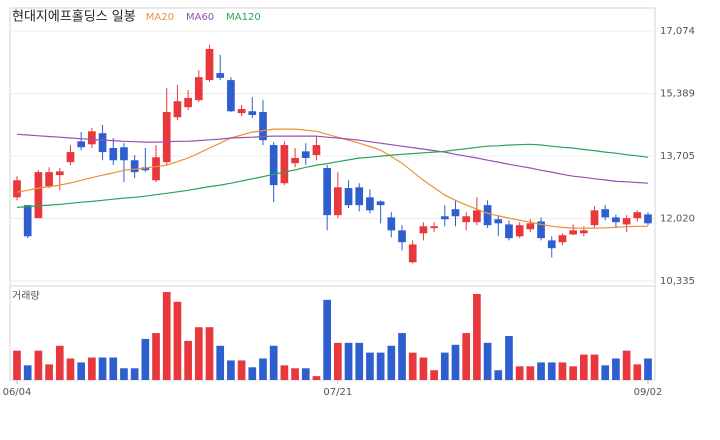  Describe the element at coordinates (17, 392) in the screenshot. I see `x-tick-label: 06/04` at that location.